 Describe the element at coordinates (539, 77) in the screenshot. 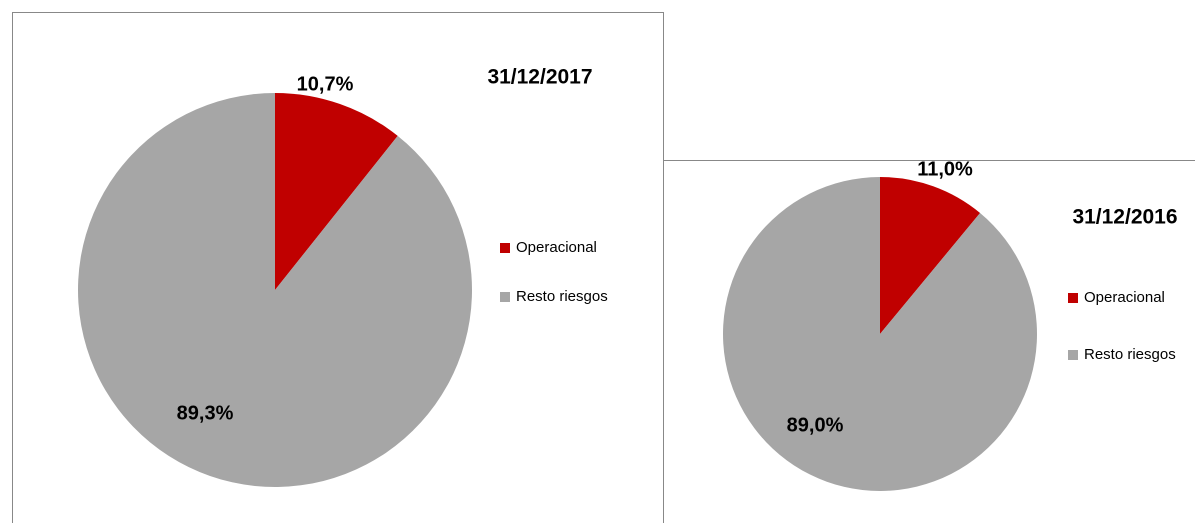

I see `chart-title: 31/12/2017` at that location.